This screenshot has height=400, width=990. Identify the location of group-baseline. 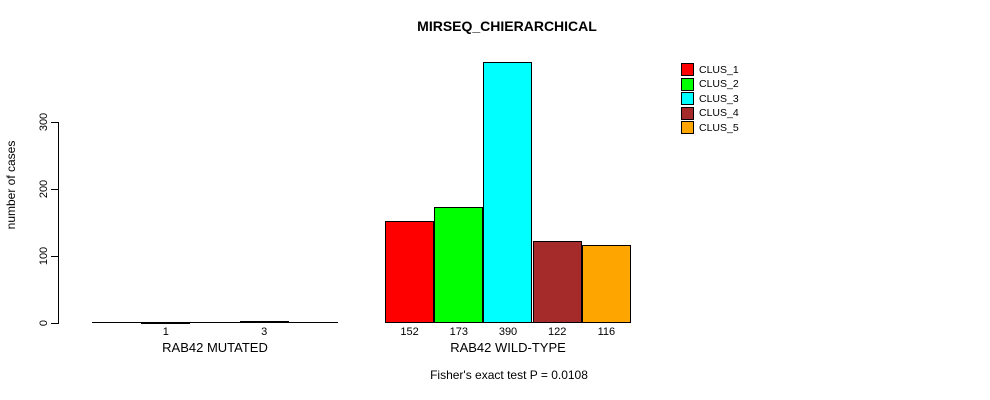
(215, 322).